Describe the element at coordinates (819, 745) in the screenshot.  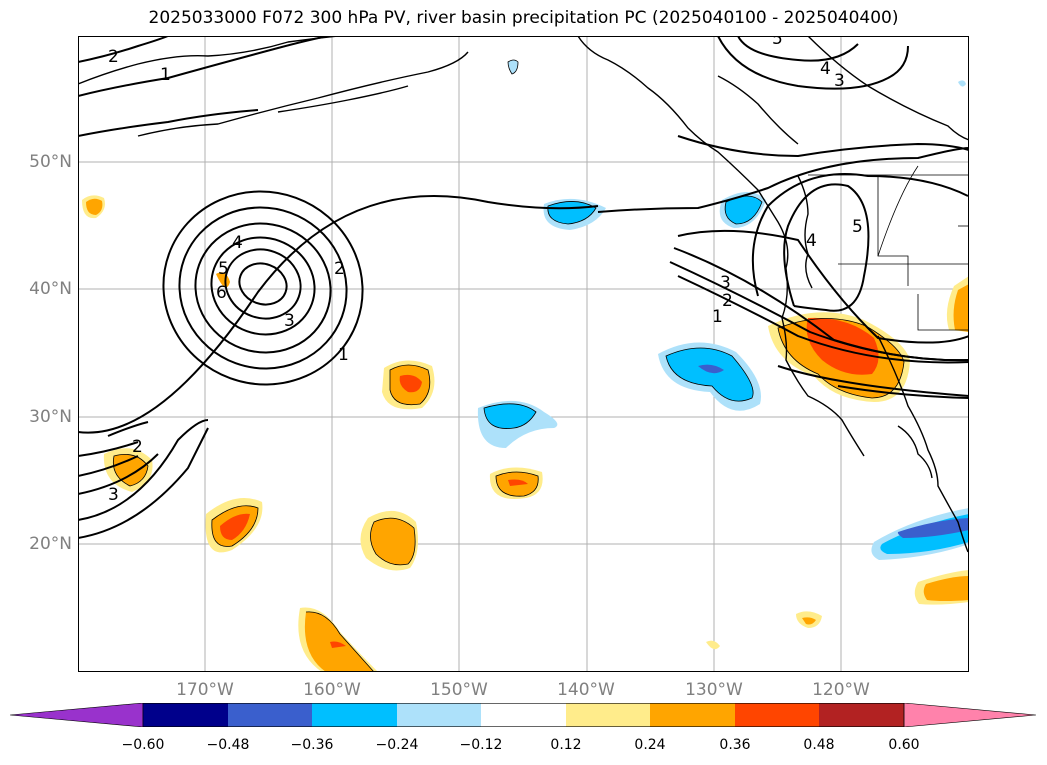
I see `colorbar-tick-label: 0.48` at that location.